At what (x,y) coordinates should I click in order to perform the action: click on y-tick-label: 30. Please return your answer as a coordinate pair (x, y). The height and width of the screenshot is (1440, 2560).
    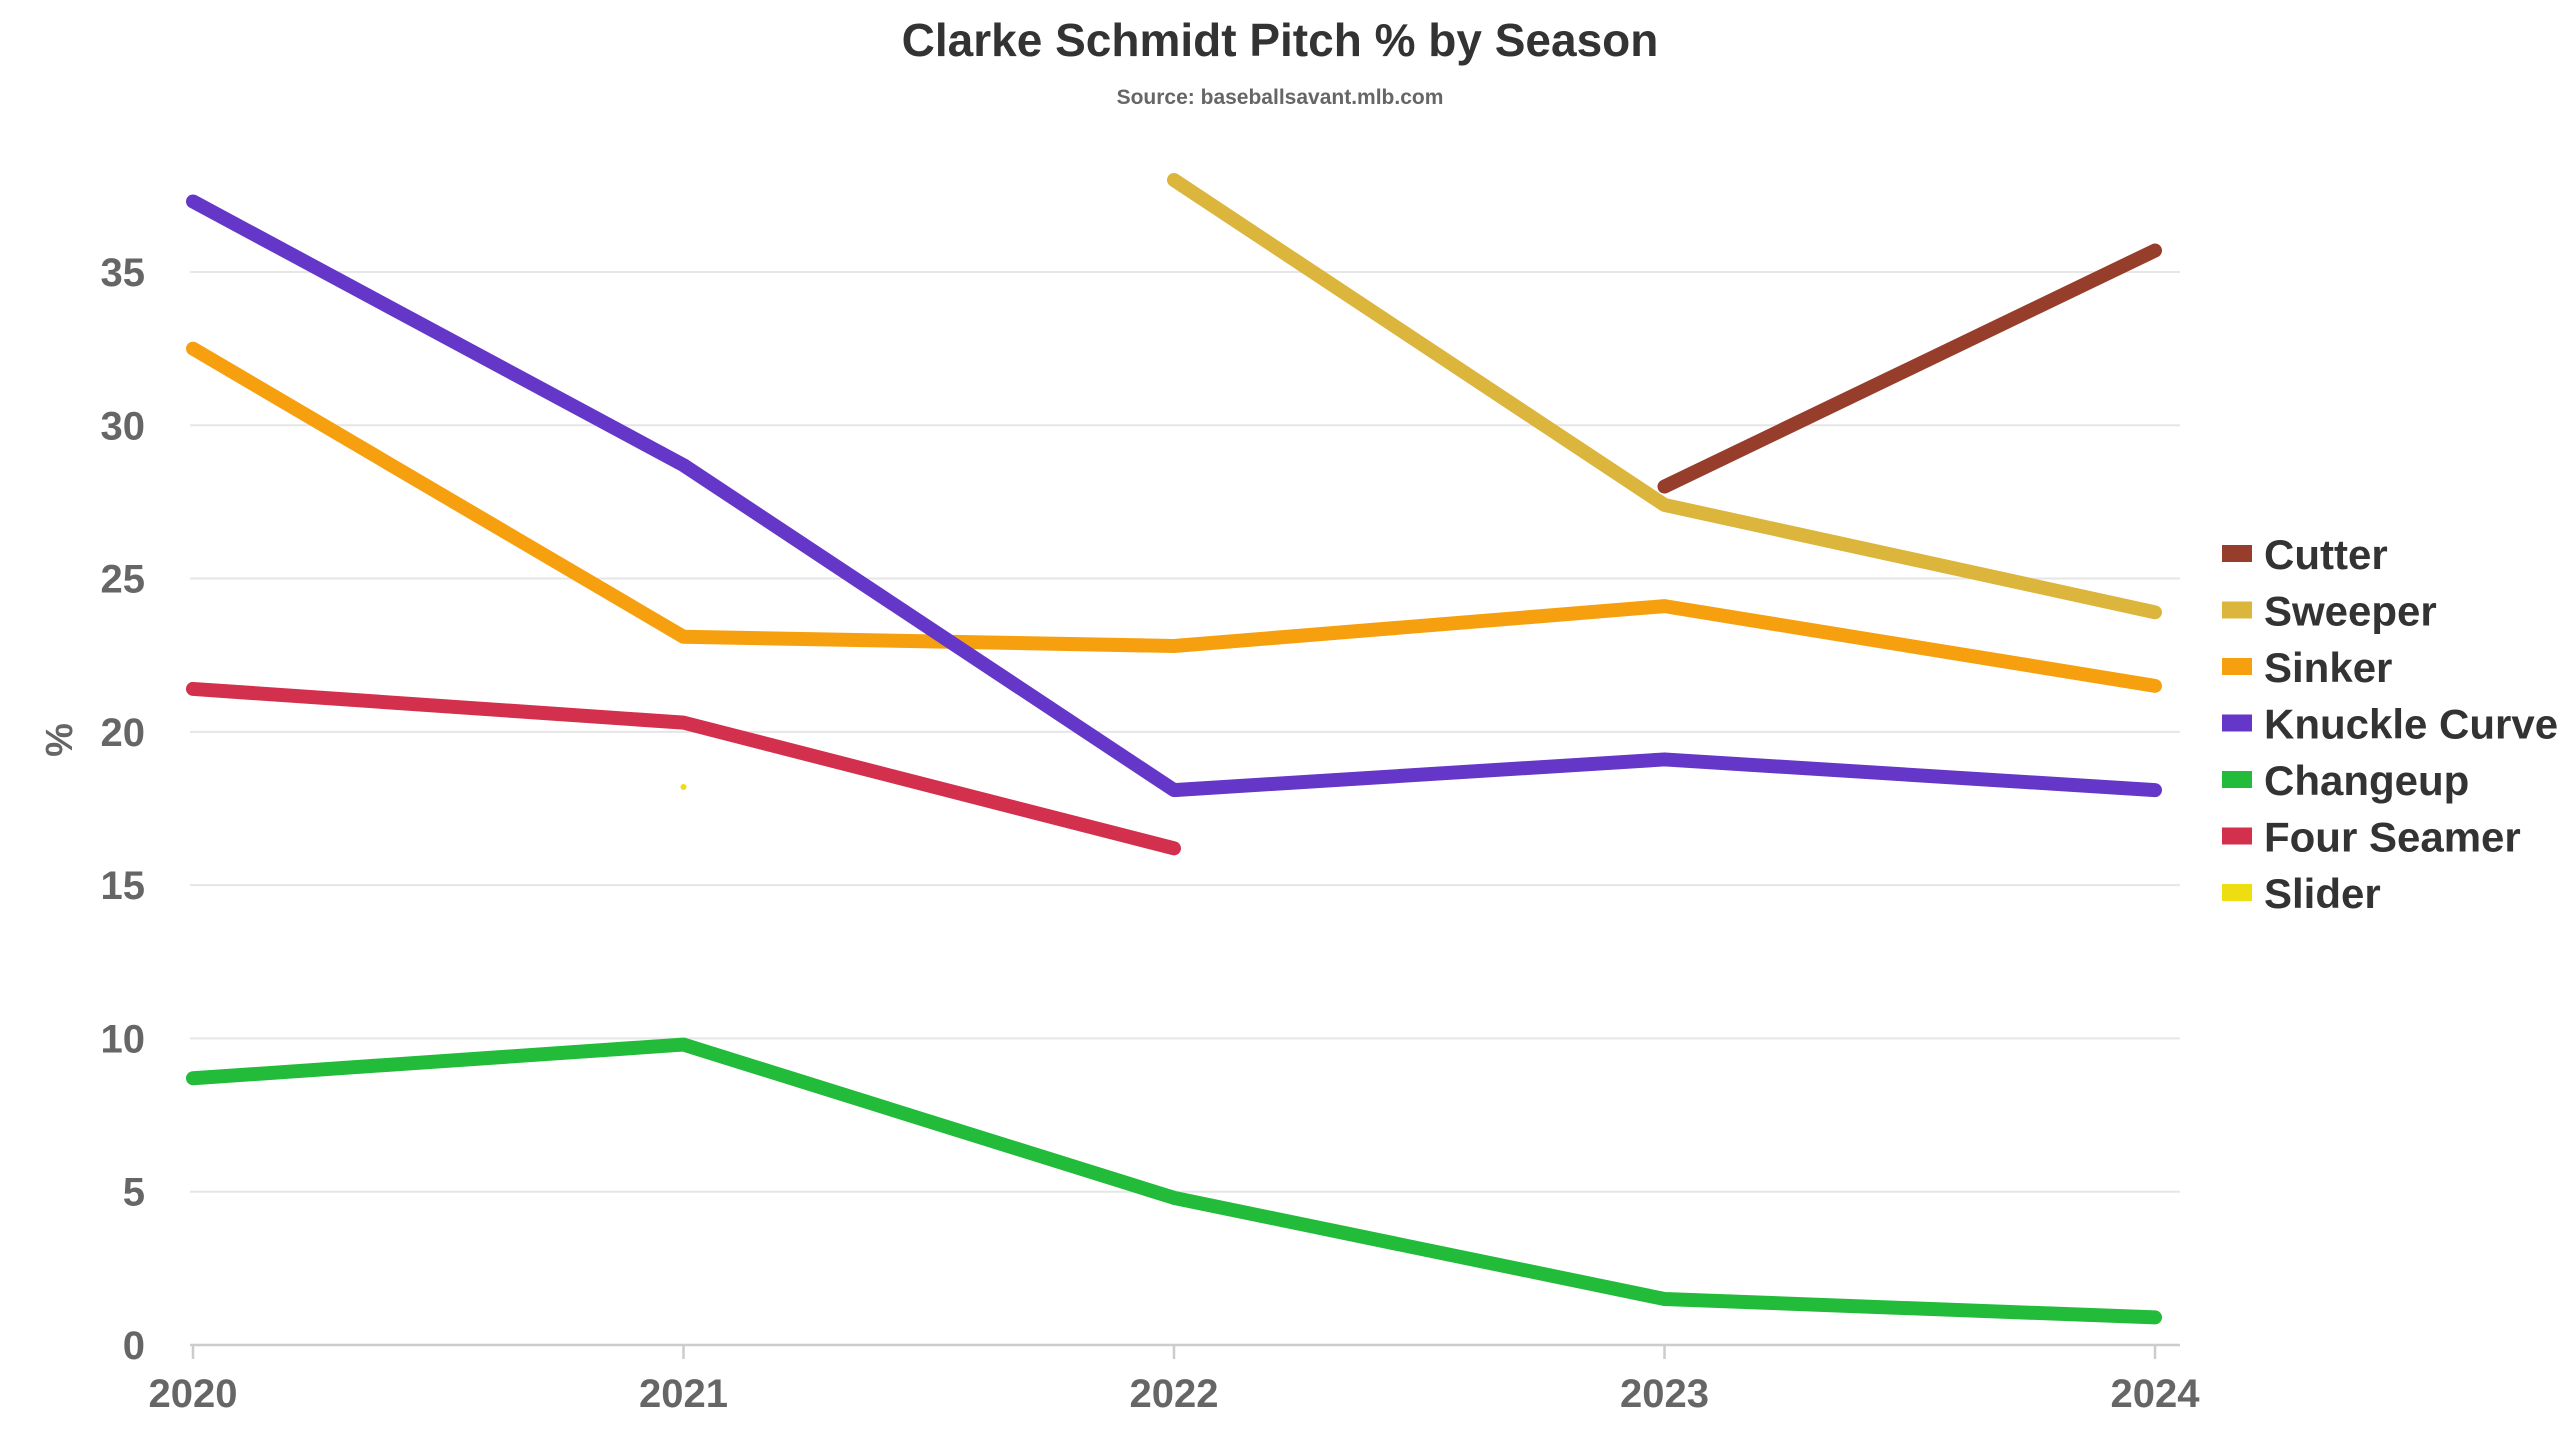
    Looking at the image, I should click on (123, 426).